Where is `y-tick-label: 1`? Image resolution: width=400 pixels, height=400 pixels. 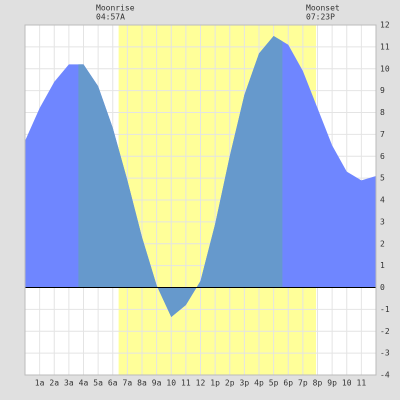
y-tick-label: 1 is located at coordinates (382, 265).